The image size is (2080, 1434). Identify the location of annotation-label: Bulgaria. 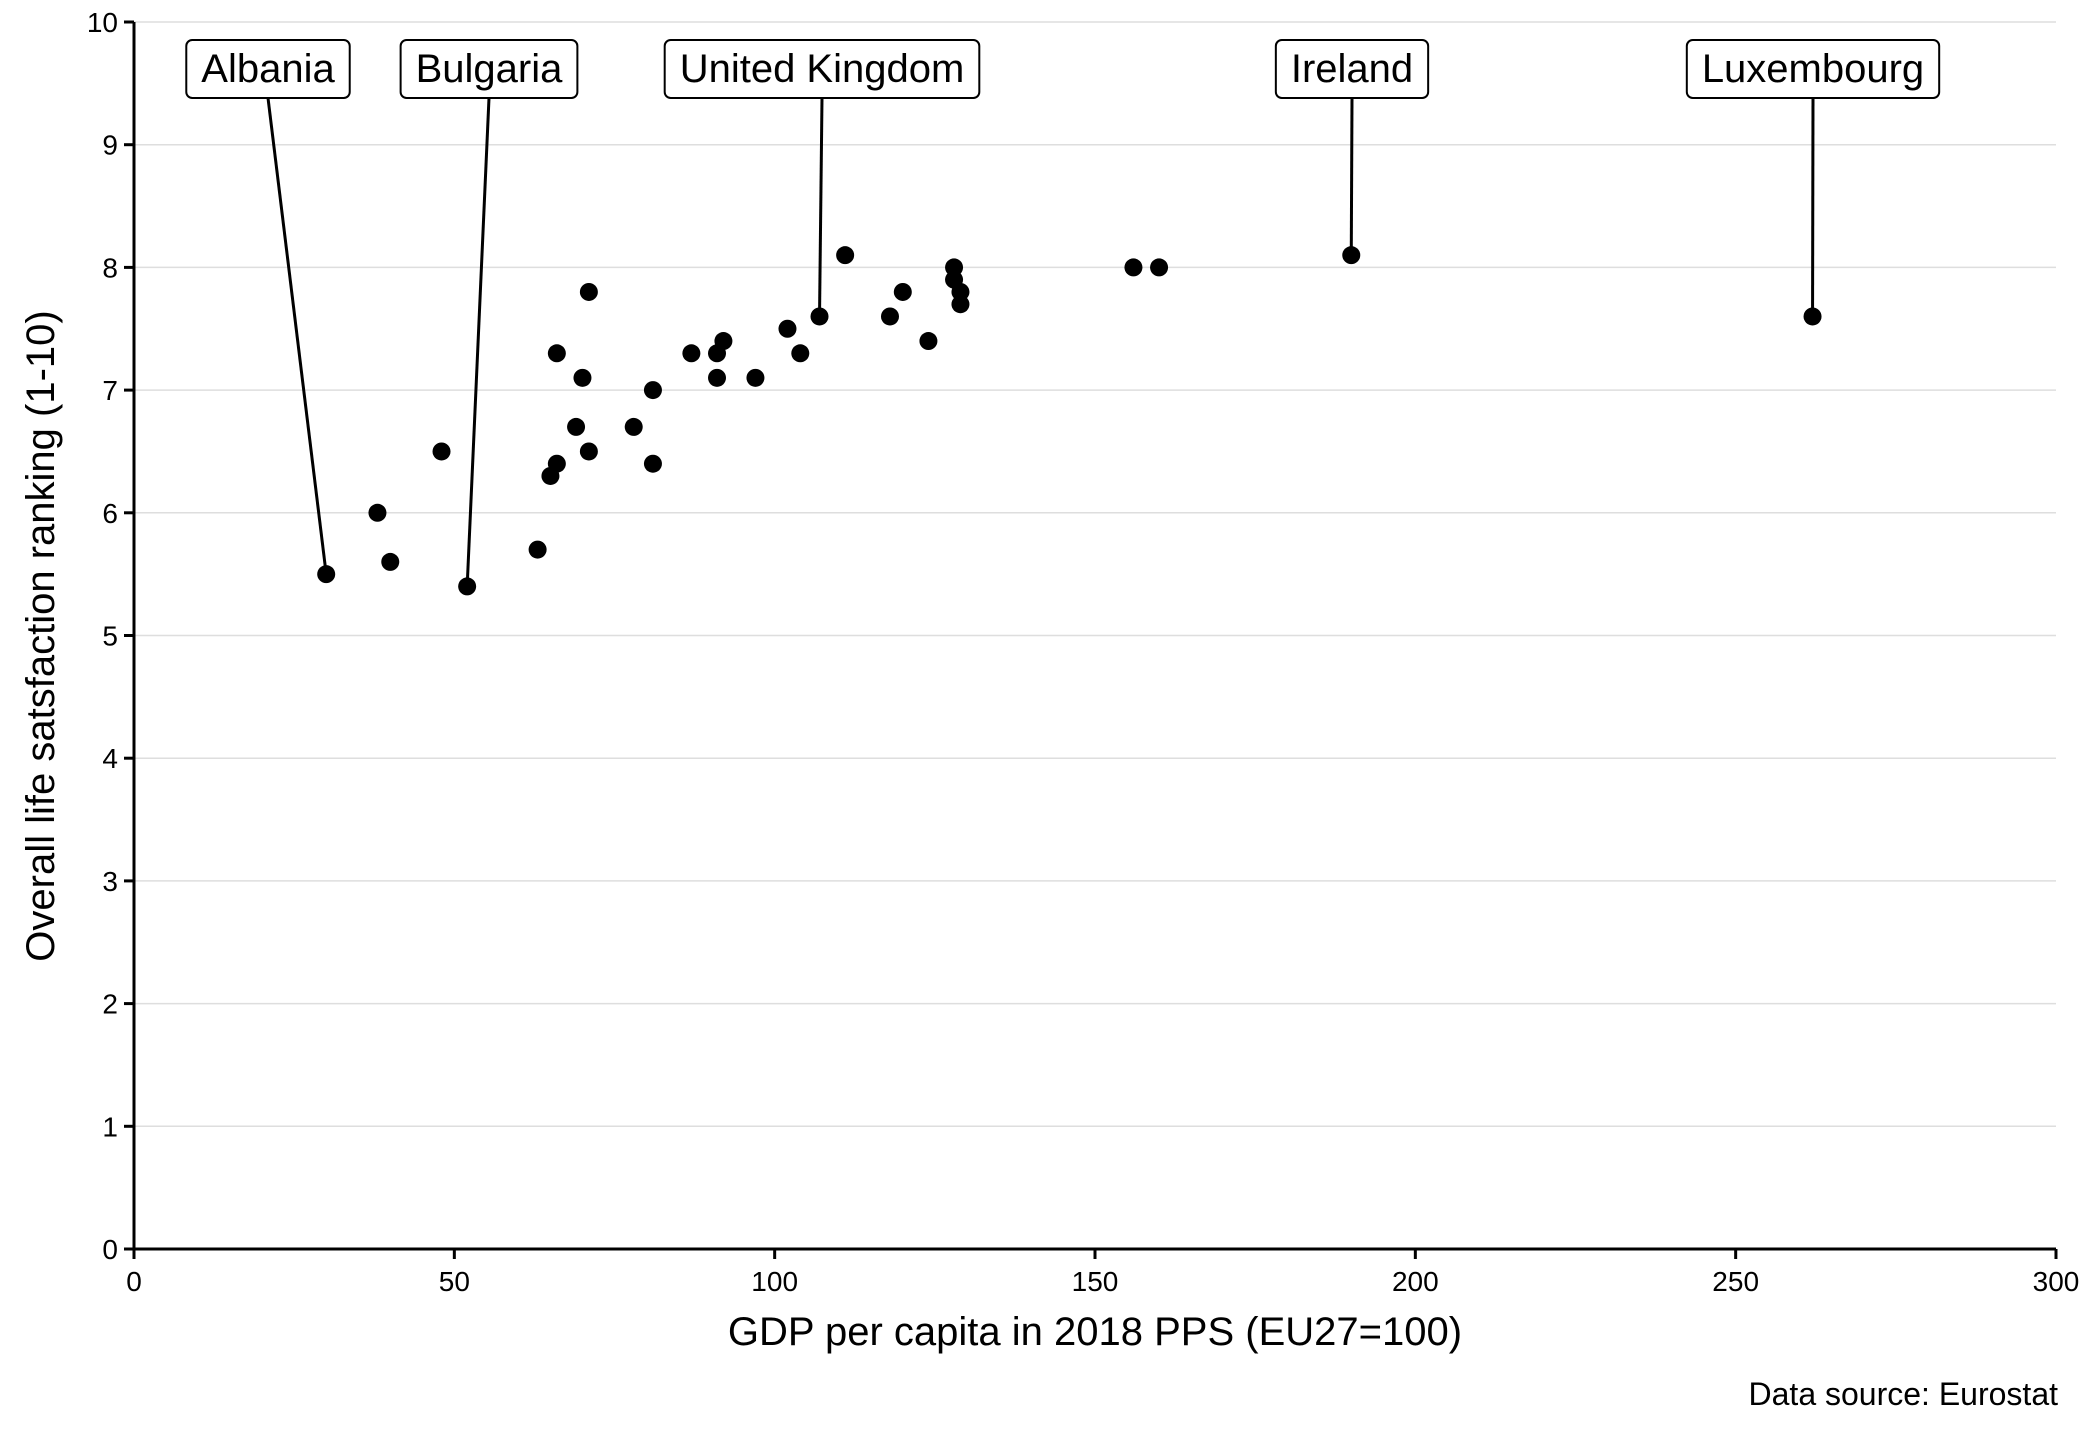
(489, 69).